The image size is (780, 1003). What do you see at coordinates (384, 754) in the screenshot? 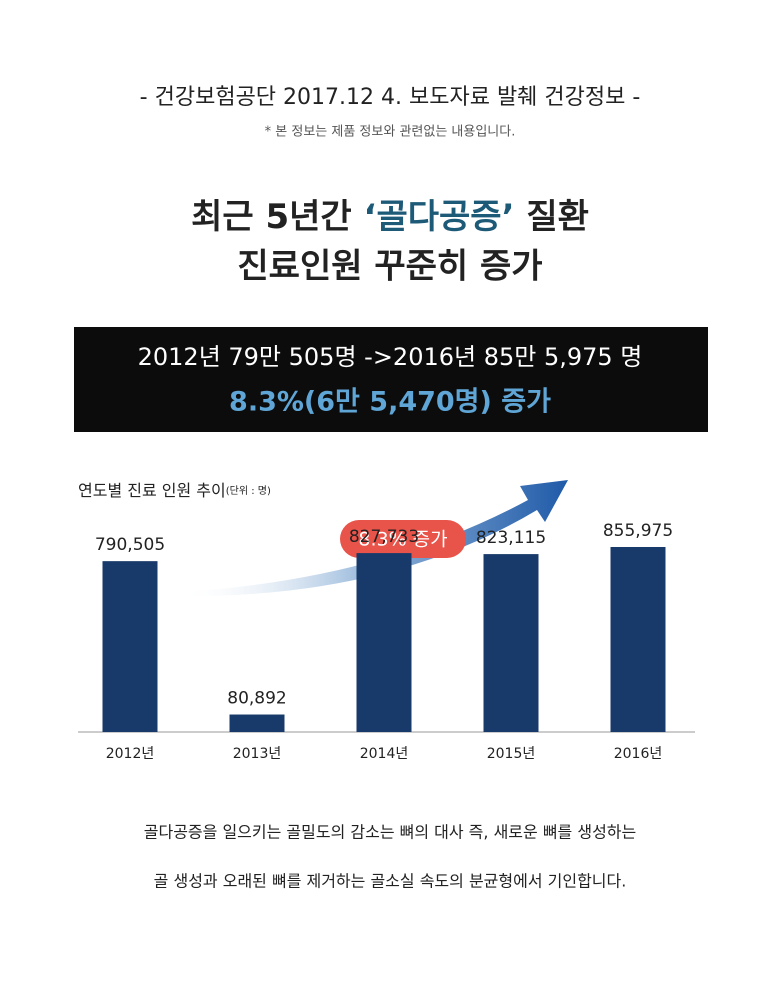
I see `x-tick-label: 2014년` at bounding box center [384, 754].